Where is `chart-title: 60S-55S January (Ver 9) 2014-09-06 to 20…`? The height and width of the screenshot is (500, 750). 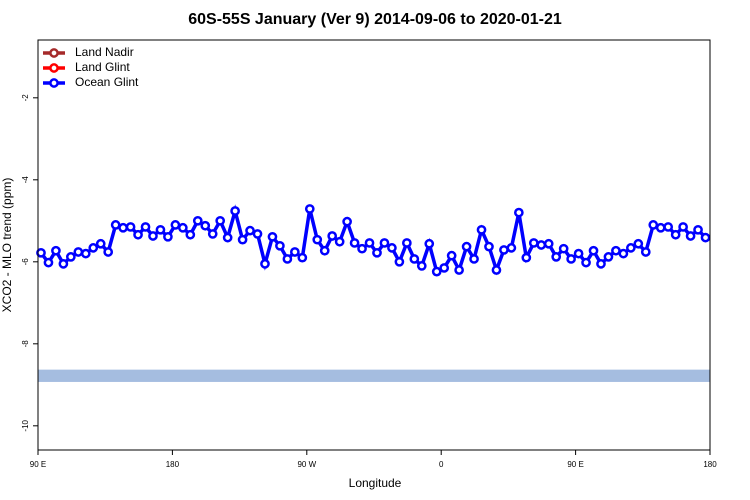
chart-title: 60S-55S January (Ver 9) 2014-09-06 to 20… is located at coordinates (375, 19).